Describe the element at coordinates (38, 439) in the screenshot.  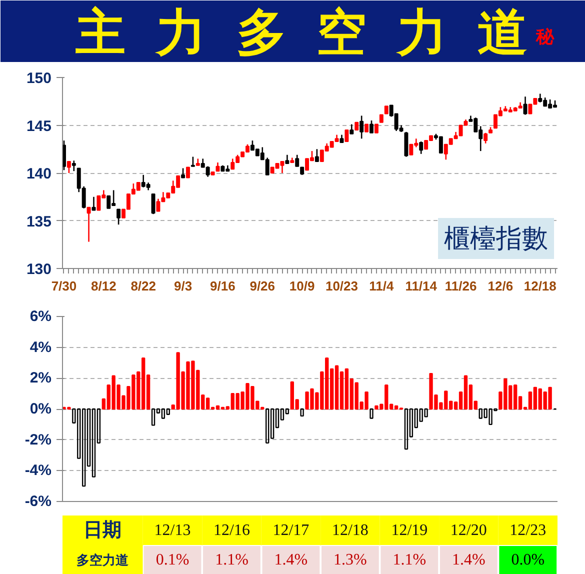
I see `y-tick-label: -2%` at that location.